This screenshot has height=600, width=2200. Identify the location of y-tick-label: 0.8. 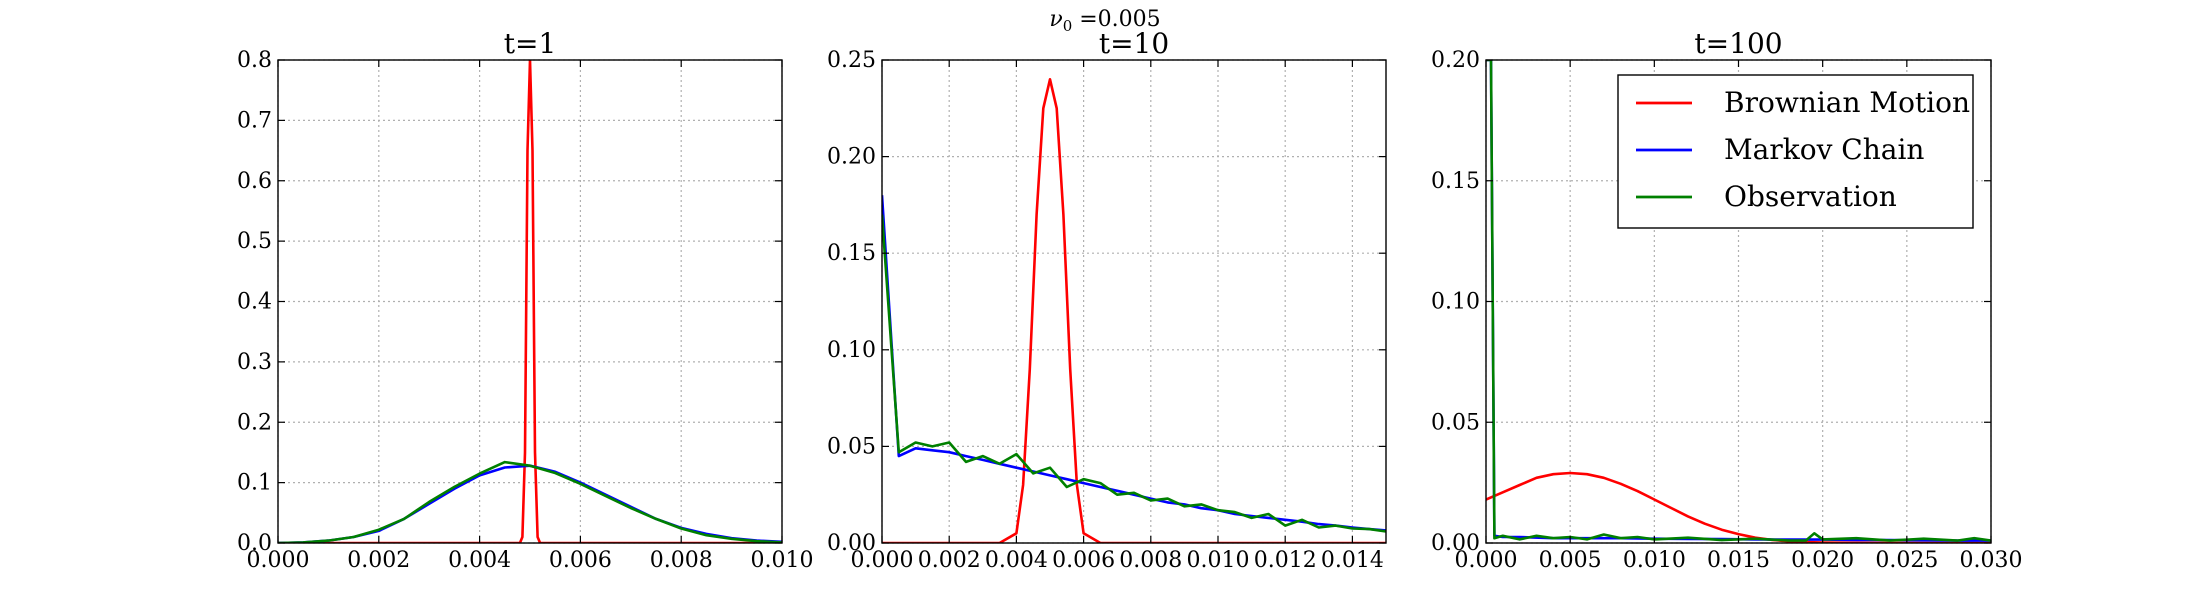
(254, 60).